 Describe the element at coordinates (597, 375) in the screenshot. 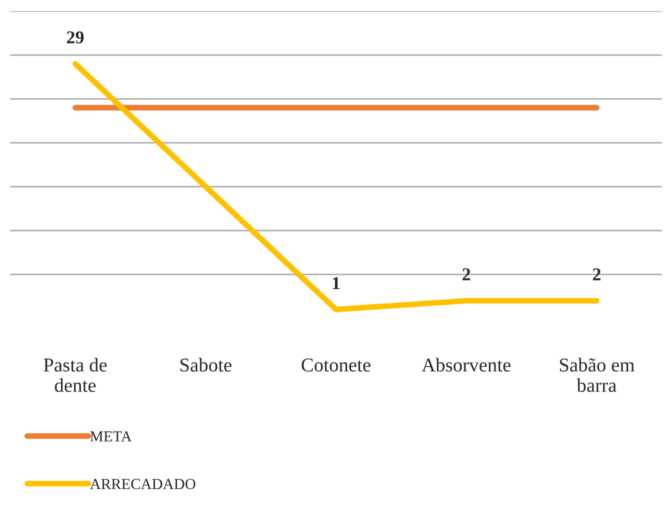

I see `x-tick-label: Sabão em barra` at that location.